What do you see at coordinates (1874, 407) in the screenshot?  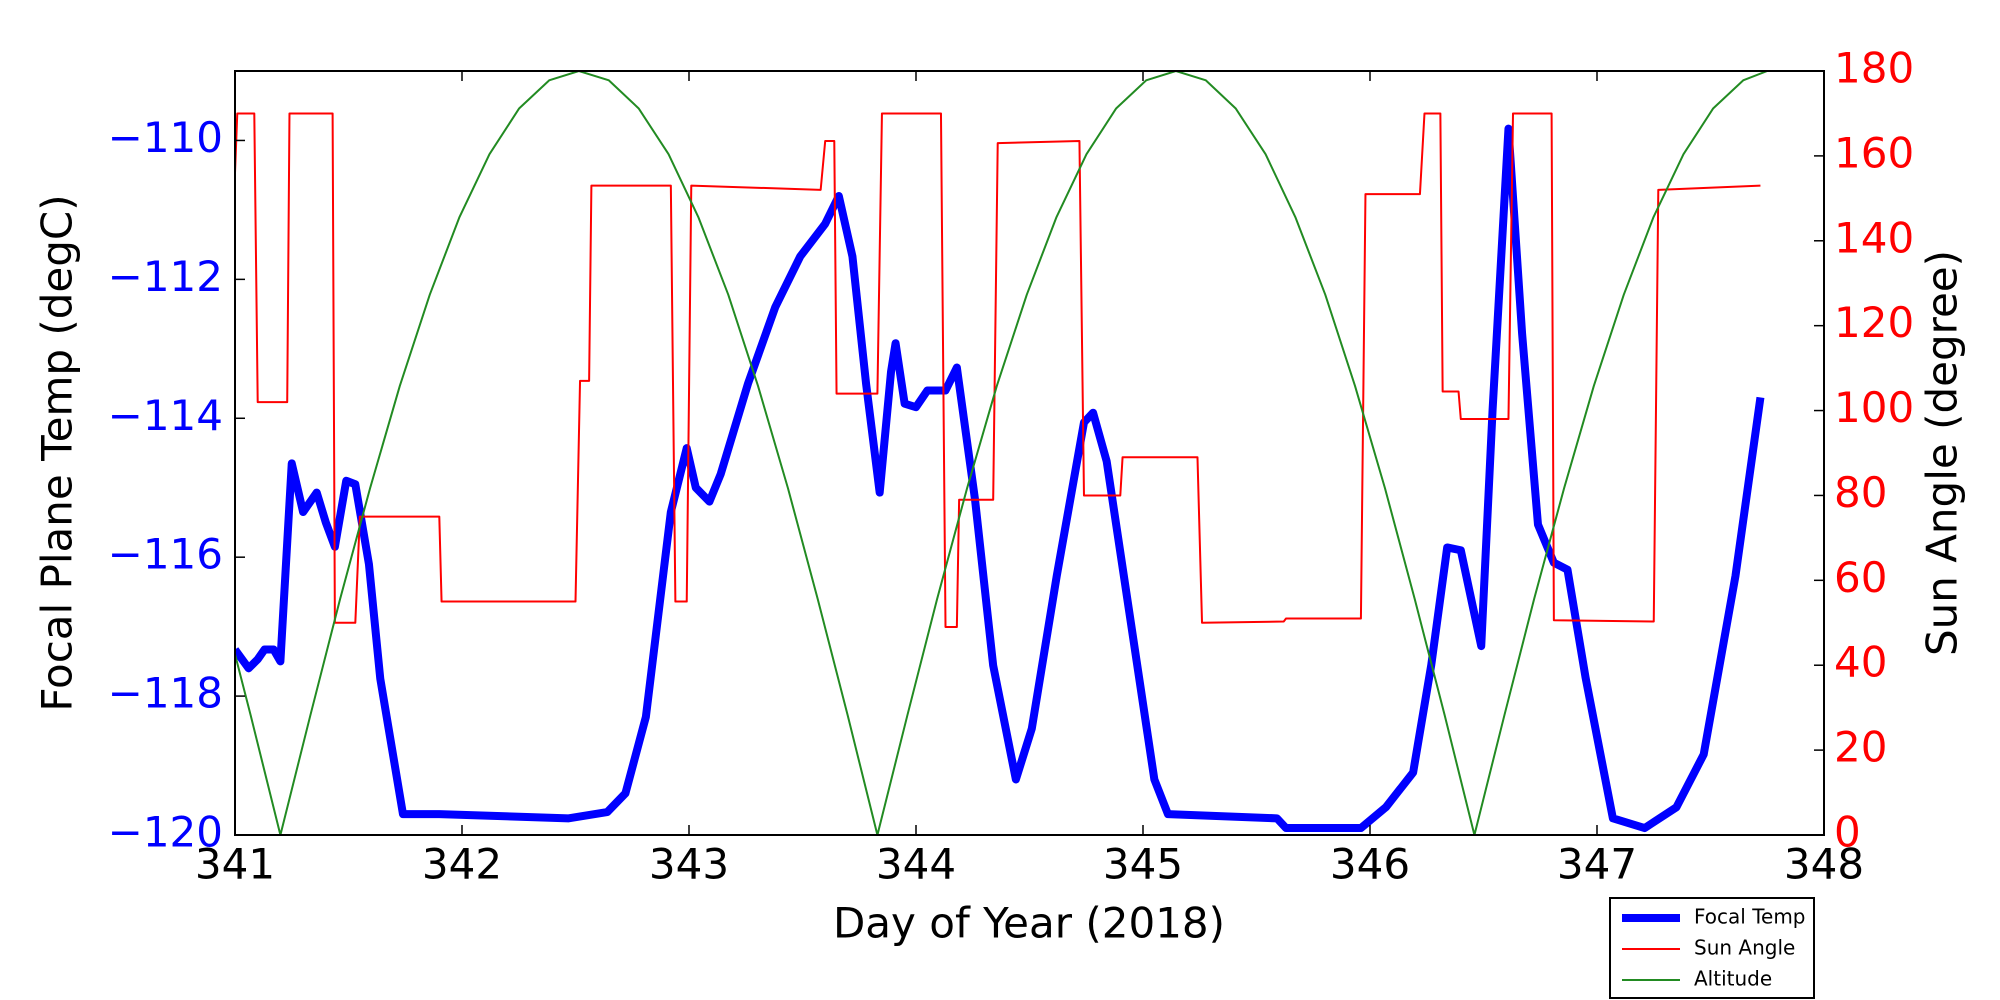 I see `y2-tick-label: 100` at bounding box center [1874, 407].